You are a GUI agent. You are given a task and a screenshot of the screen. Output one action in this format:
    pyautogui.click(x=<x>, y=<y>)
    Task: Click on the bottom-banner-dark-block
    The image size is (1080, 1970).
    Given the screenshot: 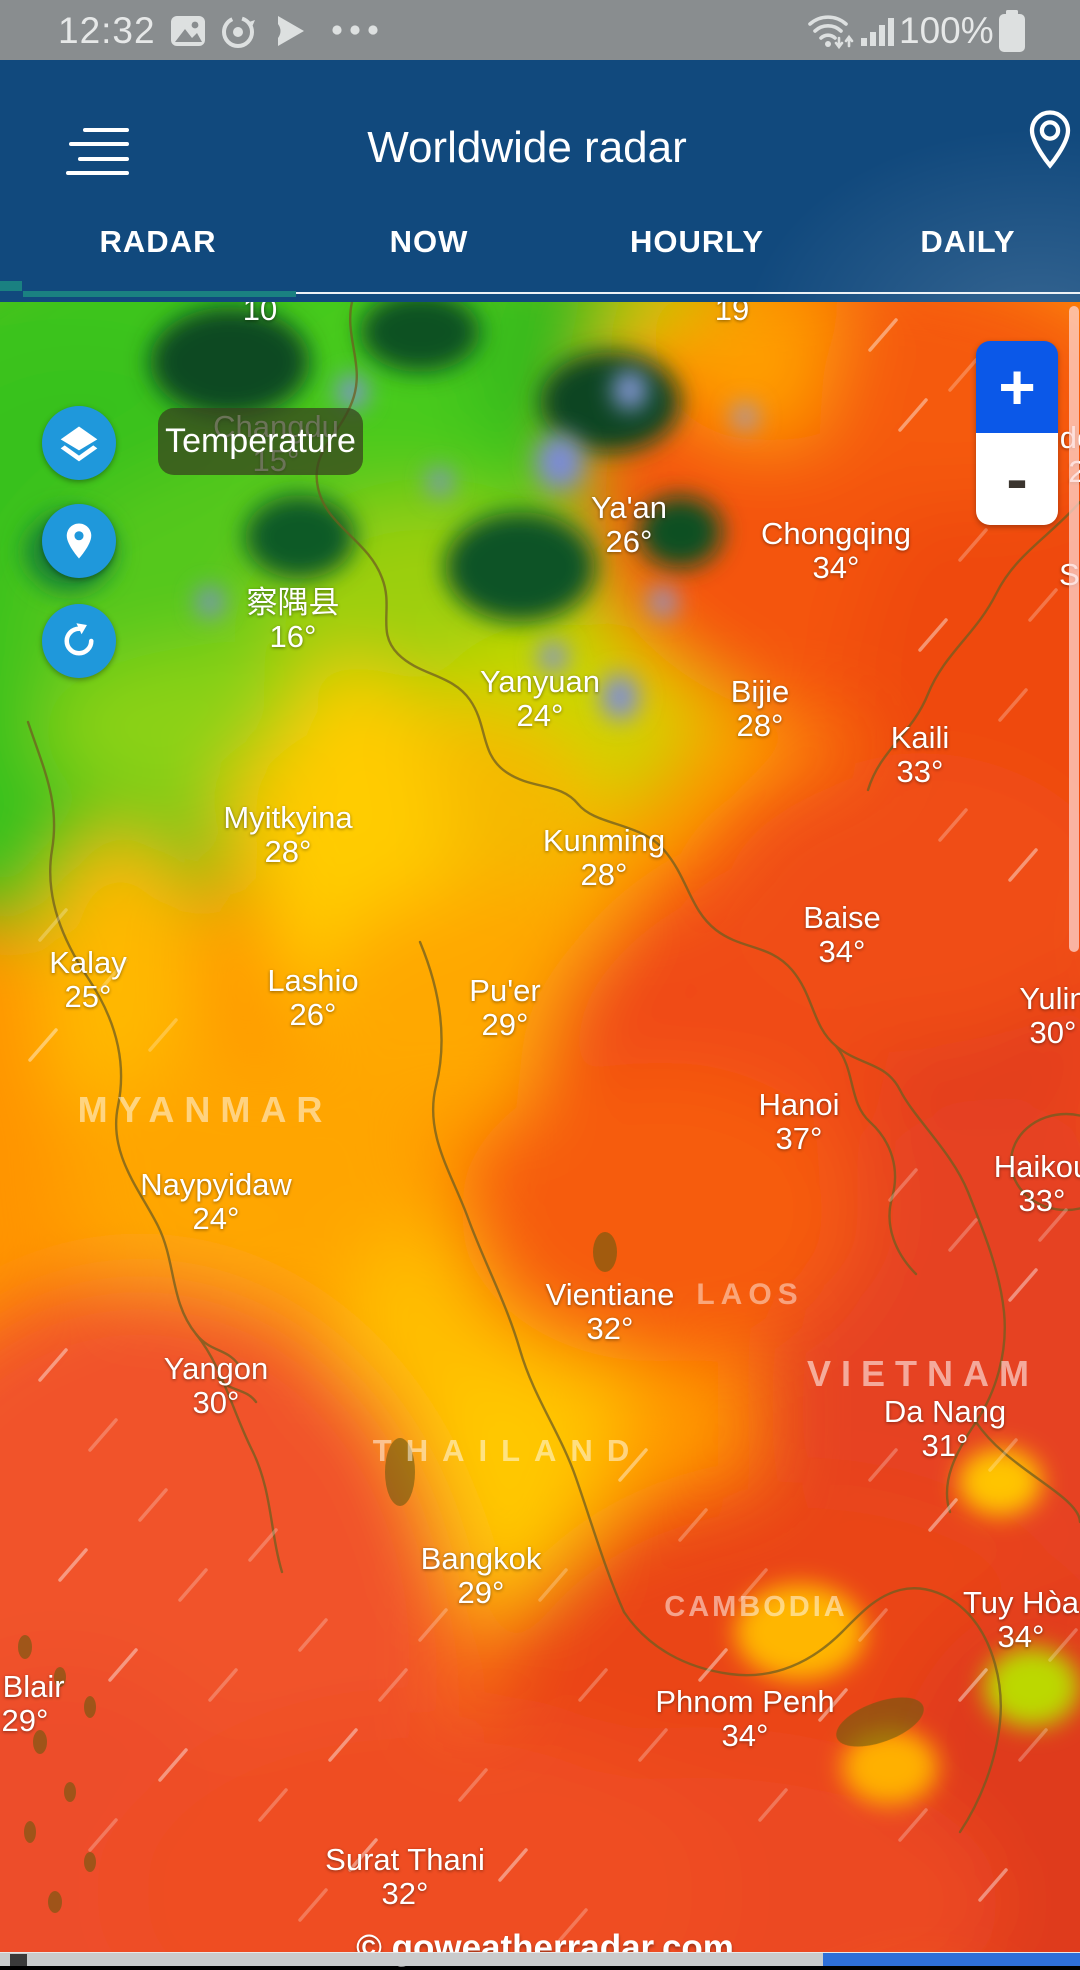 What is the action you would take?
    pyautogui.click(x=18, y=1960)
    